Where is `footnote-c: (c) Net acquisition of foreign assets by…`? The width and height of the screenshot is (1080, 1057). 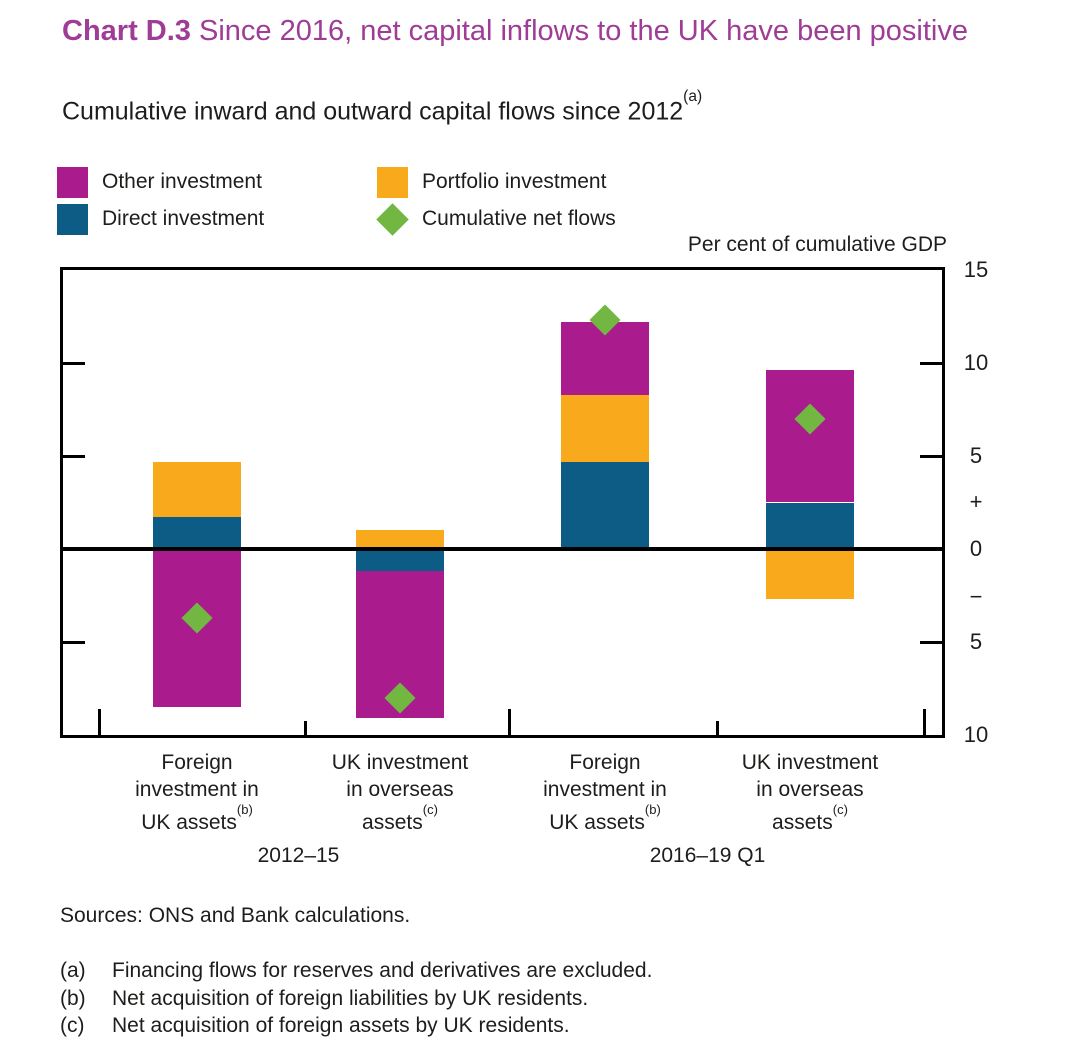
footnote-c: (c) Net acquisition of foreign assets by… is located at coordinates (356, 1026).